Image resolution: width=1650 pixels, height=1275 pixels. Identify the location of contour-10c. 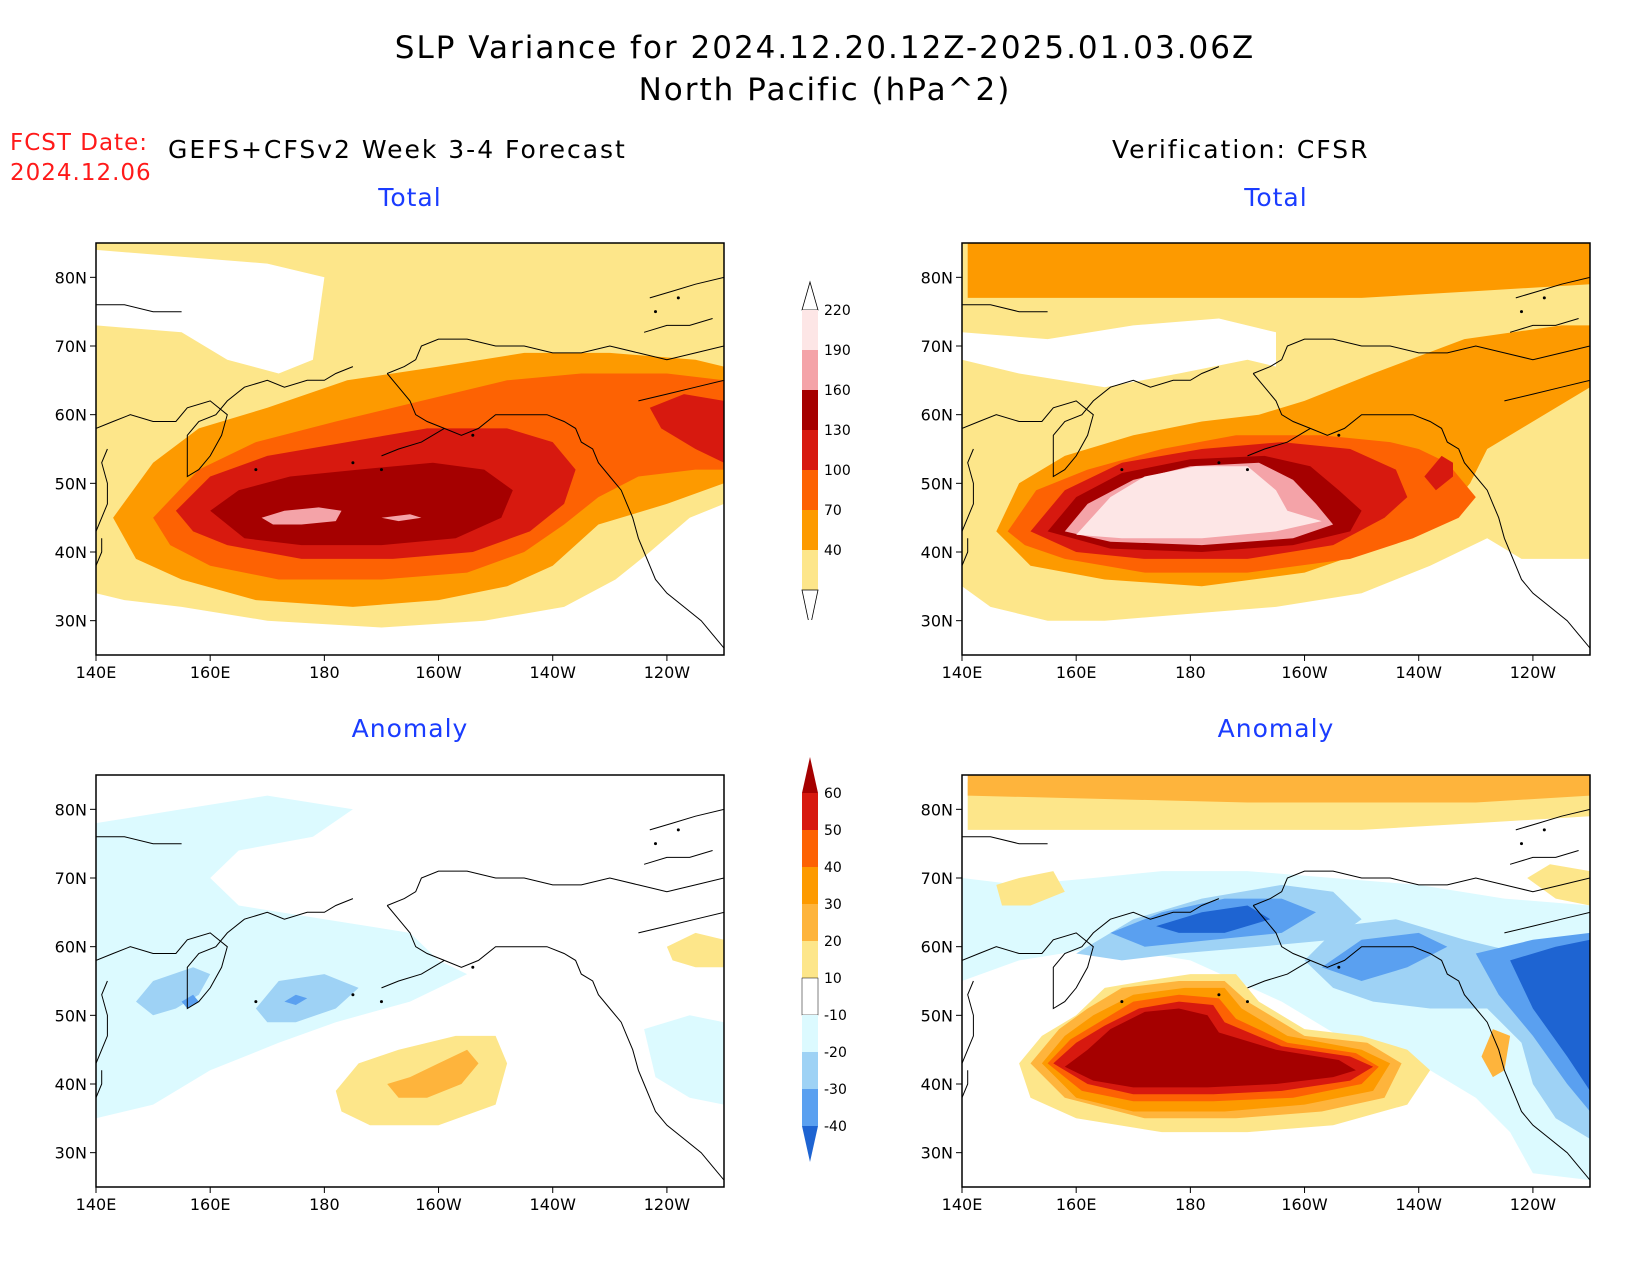
(1558, 885).